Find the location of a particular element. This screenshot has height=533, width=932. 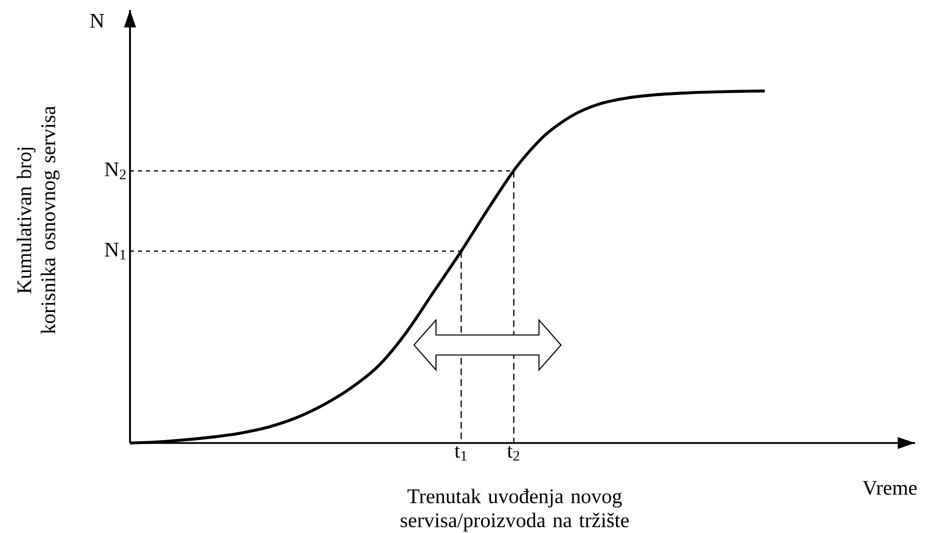

ref-line-label: N$_{1}$ is located at coordinates (115, 251).